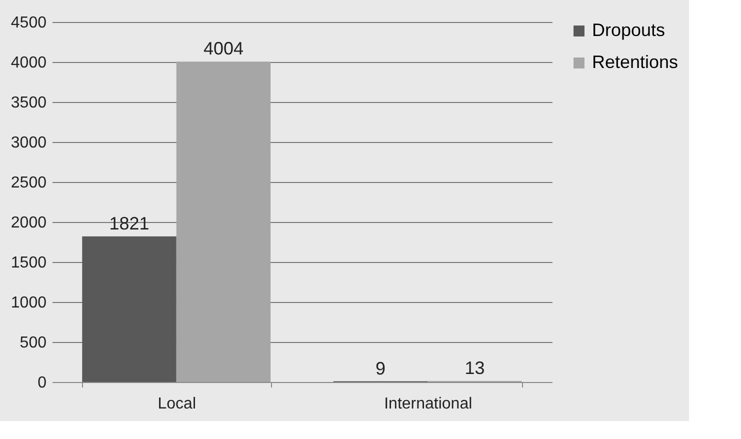 The image size is (741, 439). I want to click on x-tick-label: International, so click(428, 404).